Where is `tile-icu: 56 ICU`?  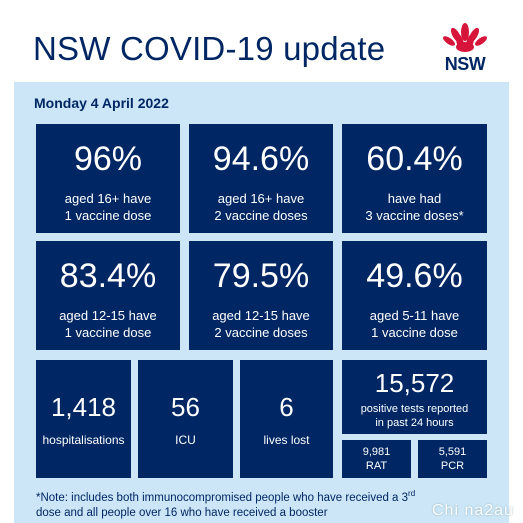 tile-icu: 56 ICU is located at coordinates (185, 419).